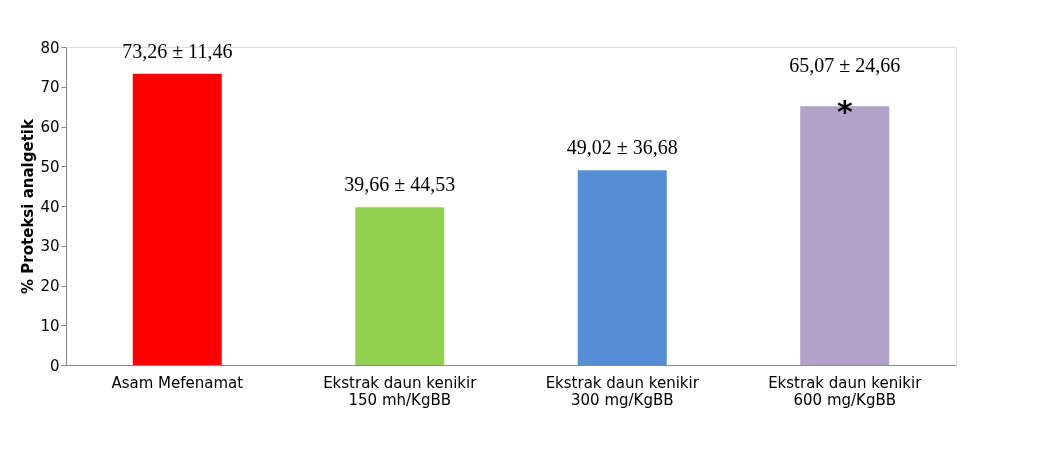 The width and height of the screenshot is (1042, 450). Describe the element at coordinates (50, 325) in the screenshot. I see `y-tick-label: 10` at that location.